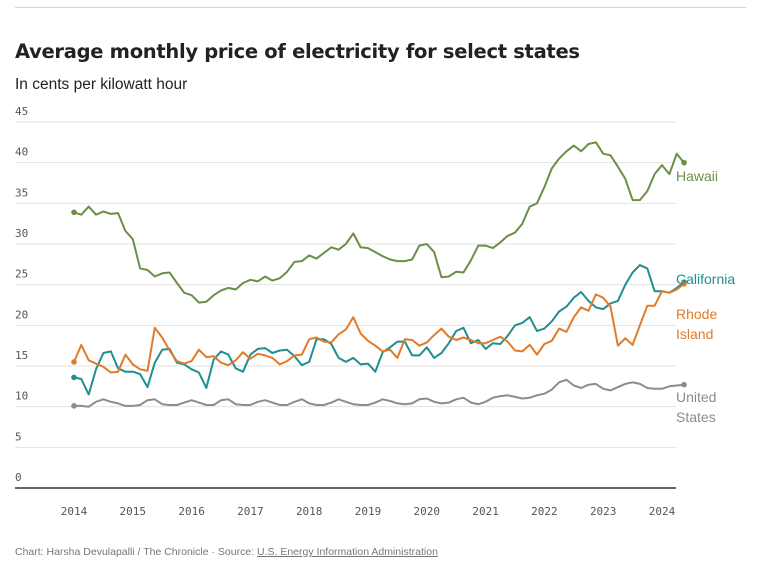 Image resolution: width=758 pixels, height=567 pixels. Describe the element at coordinates (544, 511) in the screenshot. I see `x-tick-label: 2022` at that location.